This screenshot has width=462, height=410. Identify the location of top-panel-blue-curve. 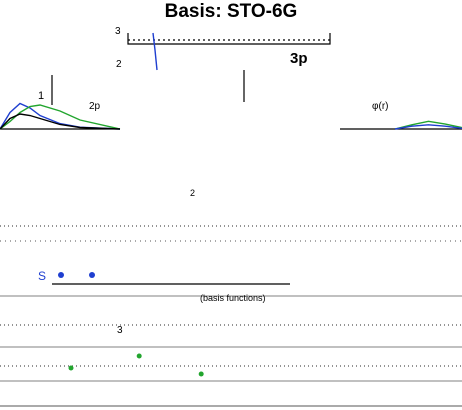
(155, 51).